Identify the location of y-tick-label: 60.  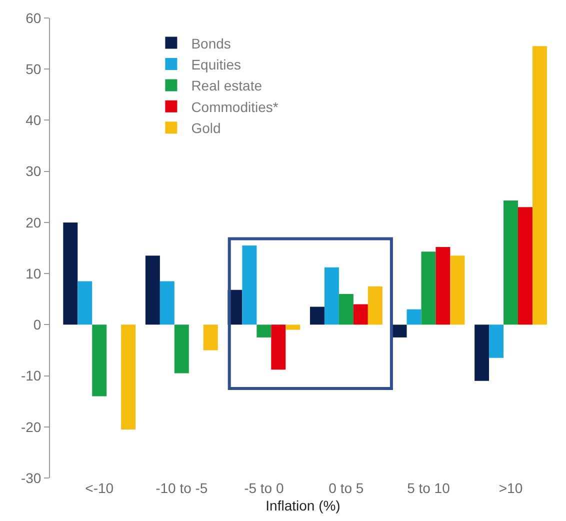
(34, 18).